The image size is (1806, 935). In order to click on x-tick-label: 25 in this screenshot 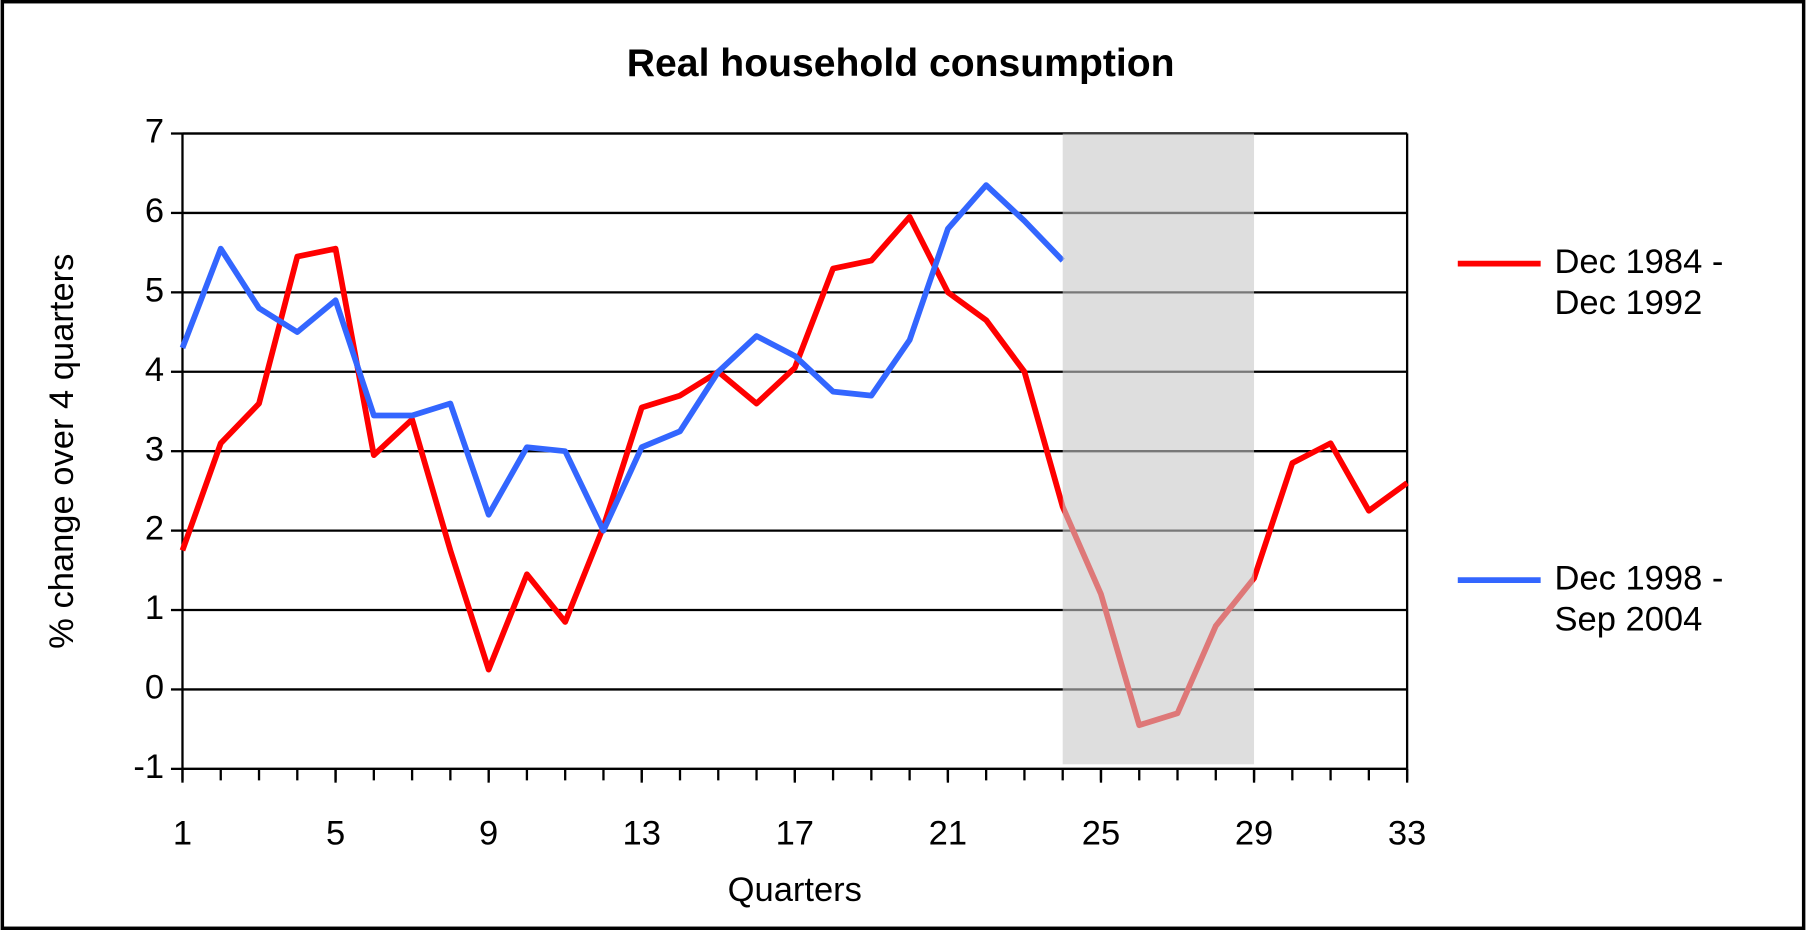, I will do `click(1101, 834)`.